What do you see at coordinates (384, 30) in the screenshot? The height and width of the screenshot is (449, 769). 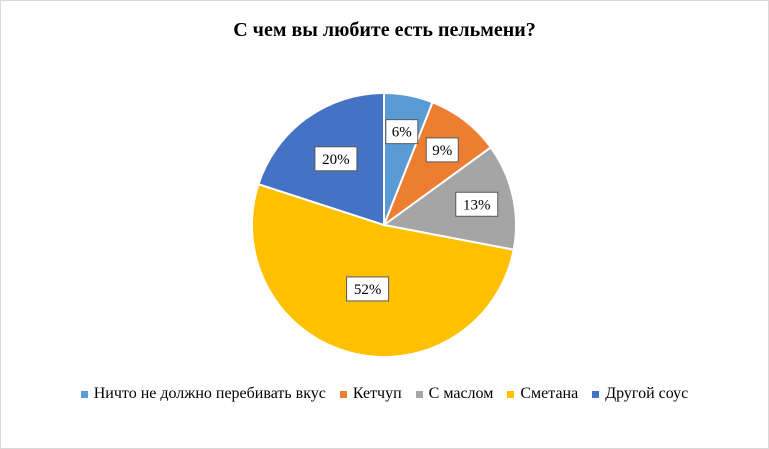 I see `chart-title: С чем вы любите есть пельмени?` at bounding box center [384, 30].